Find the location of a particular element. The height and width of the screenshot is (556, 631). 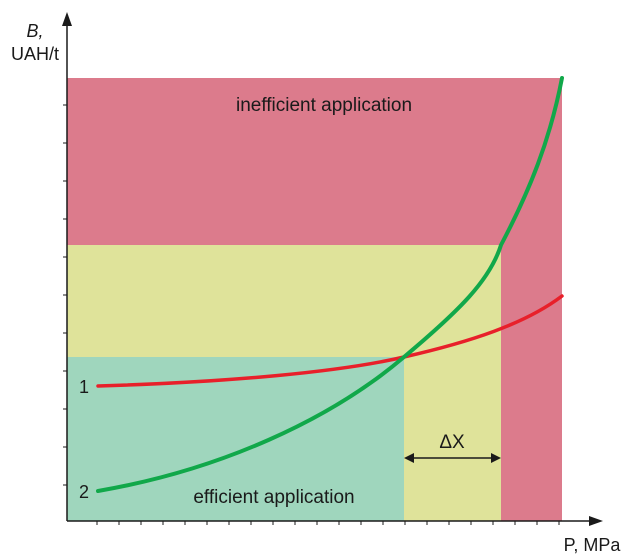

y-axis-arrowhead is located at coordinates (67, 19).